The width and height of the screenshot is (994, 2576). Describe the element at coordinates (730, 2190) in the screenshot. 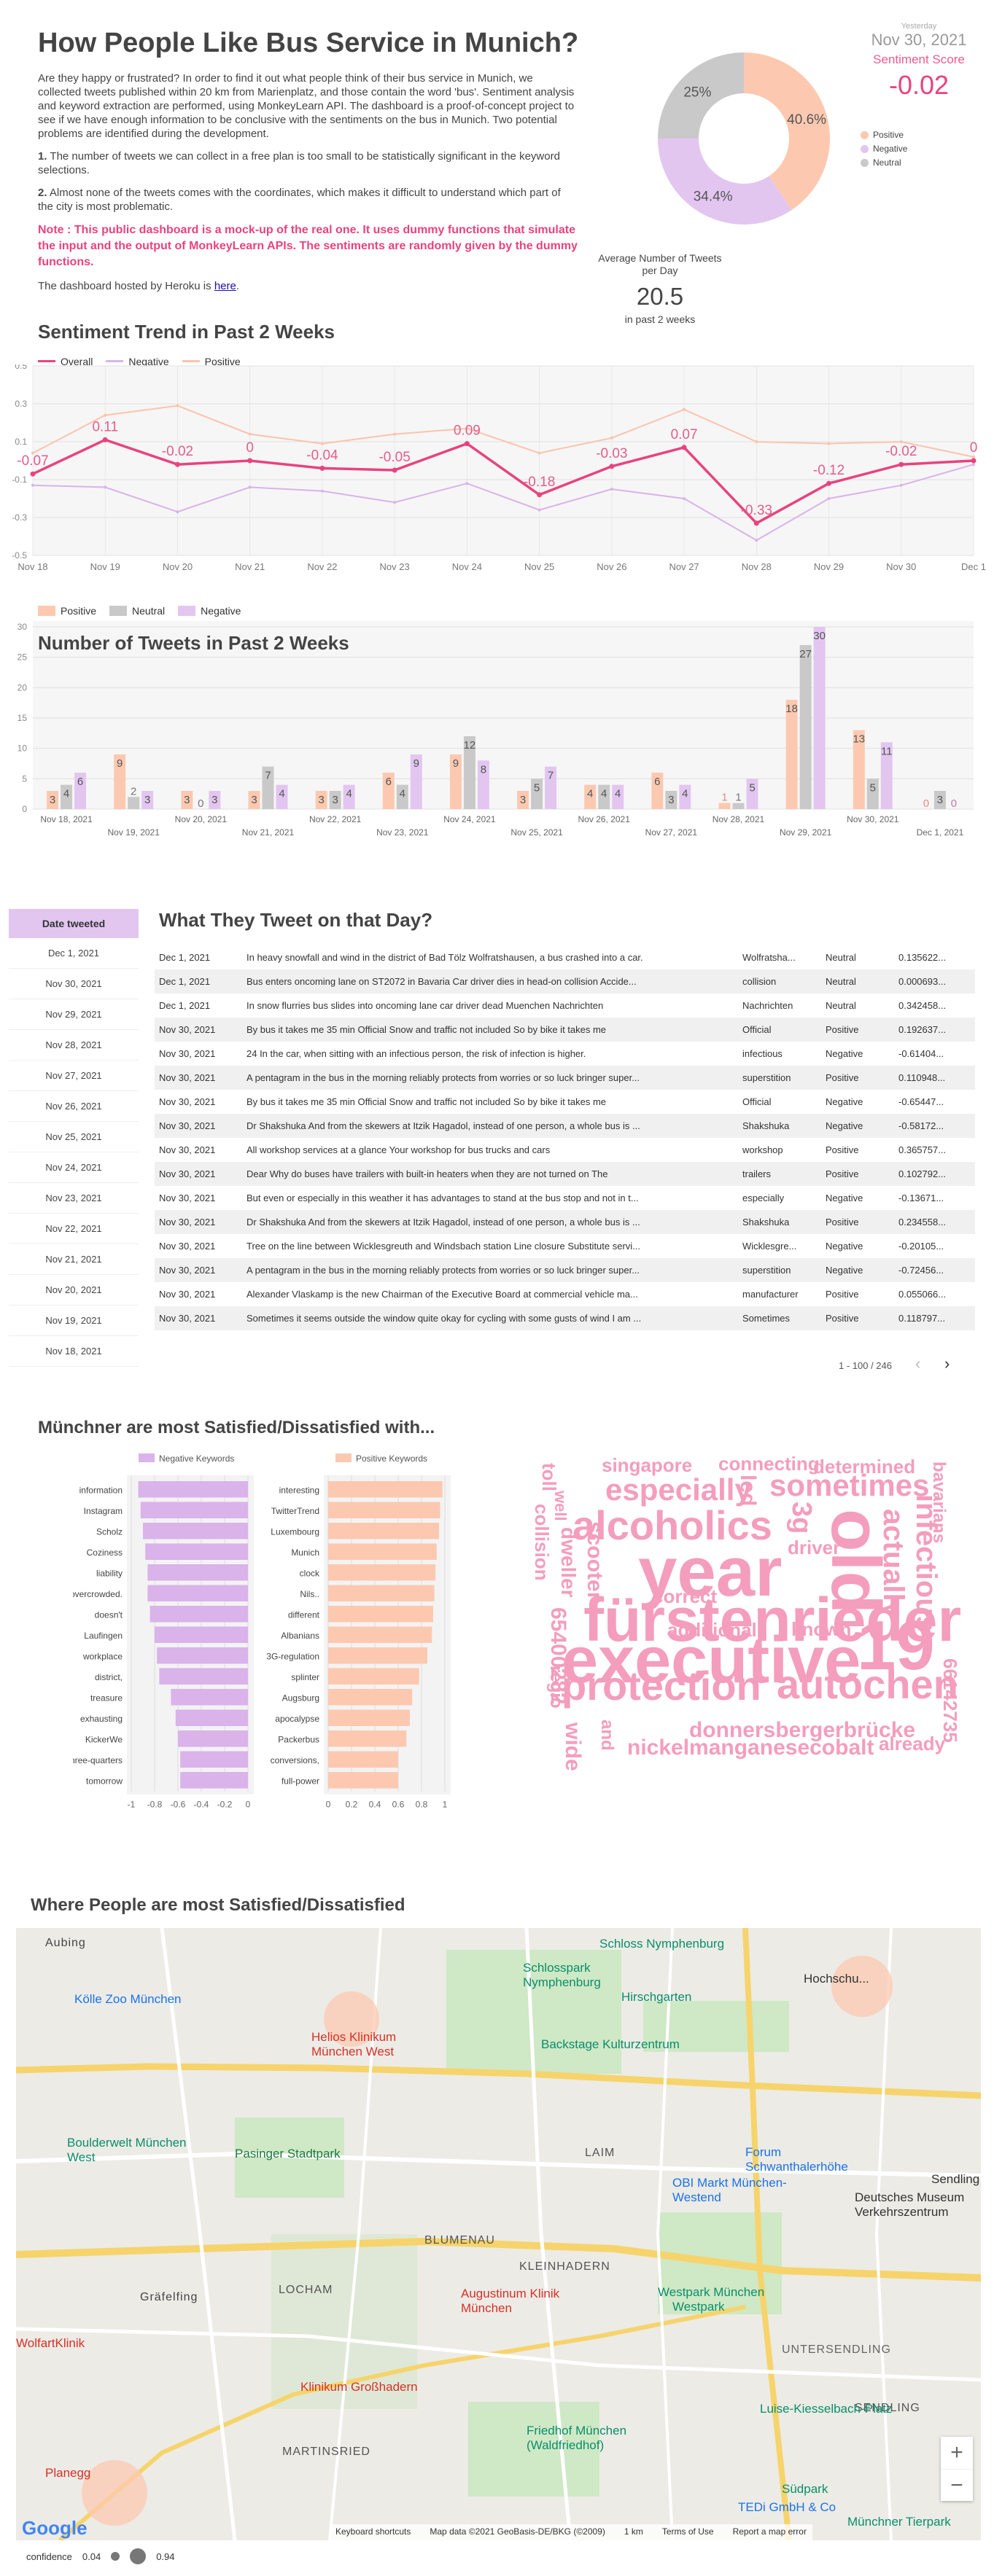

I see `map-place-label: OBI Markt München-Westend` at that location.